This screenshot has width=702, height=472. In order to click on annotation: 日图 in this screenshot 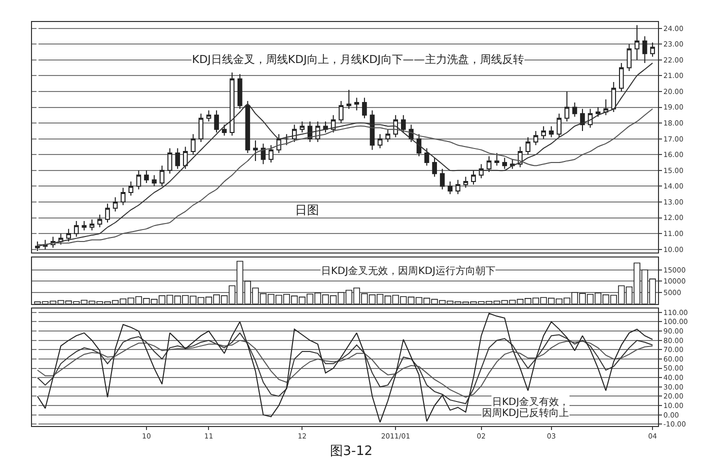, I will do `click(307, 210)`.